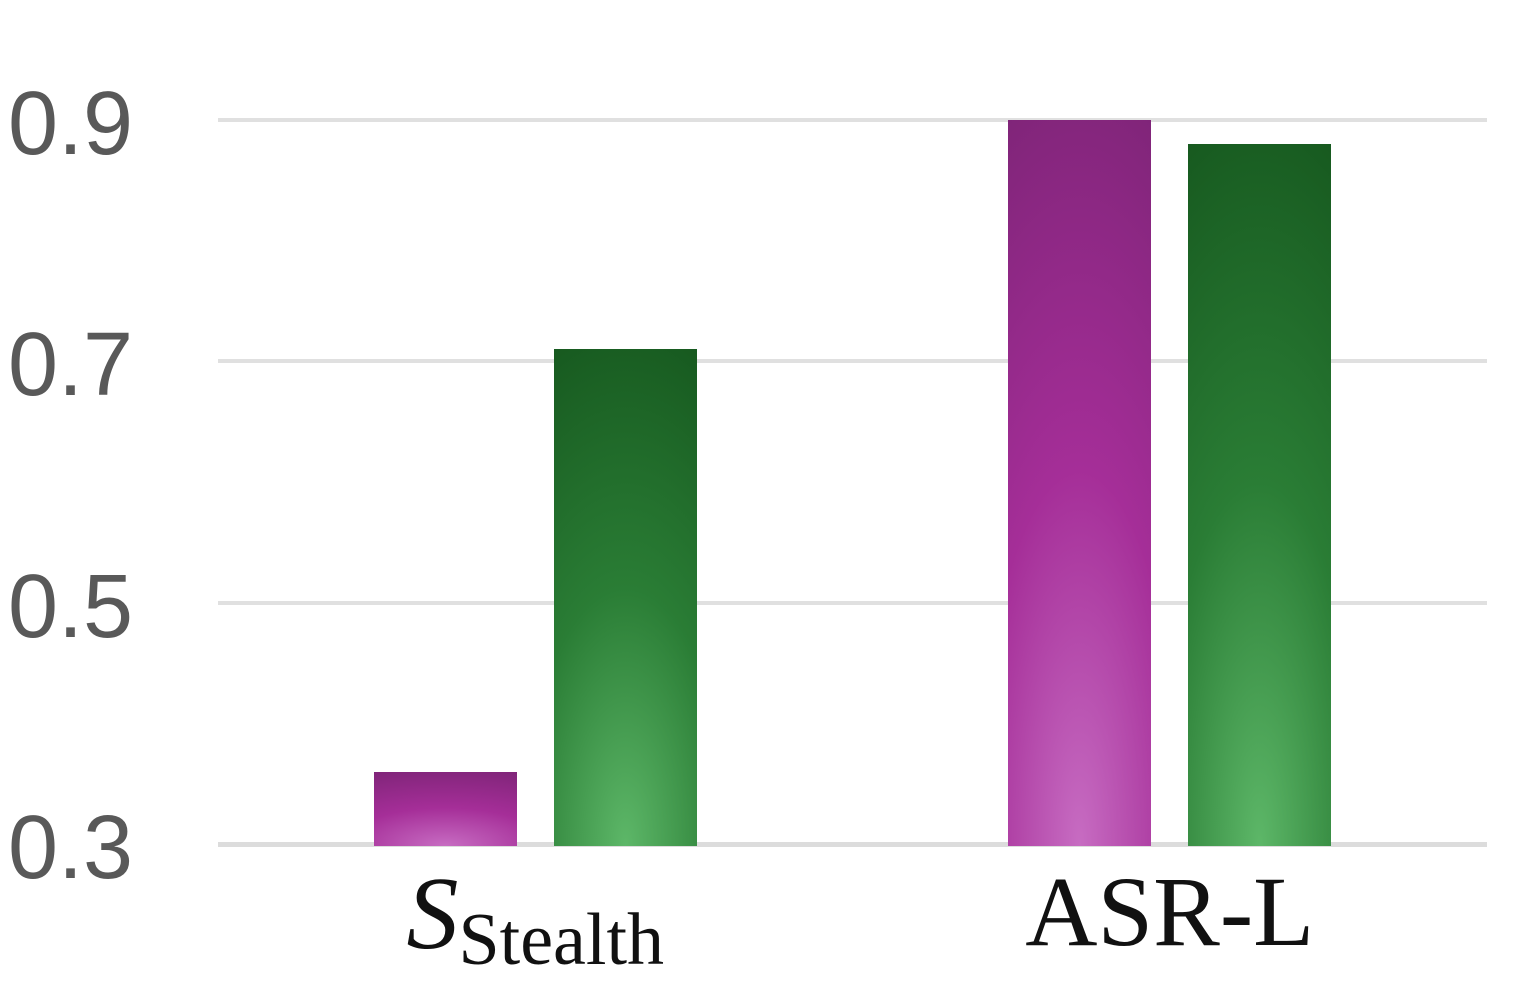 The image size is (1522, 990). I want to click on x-category-label-1: ASR-L, so click(1170, 912).